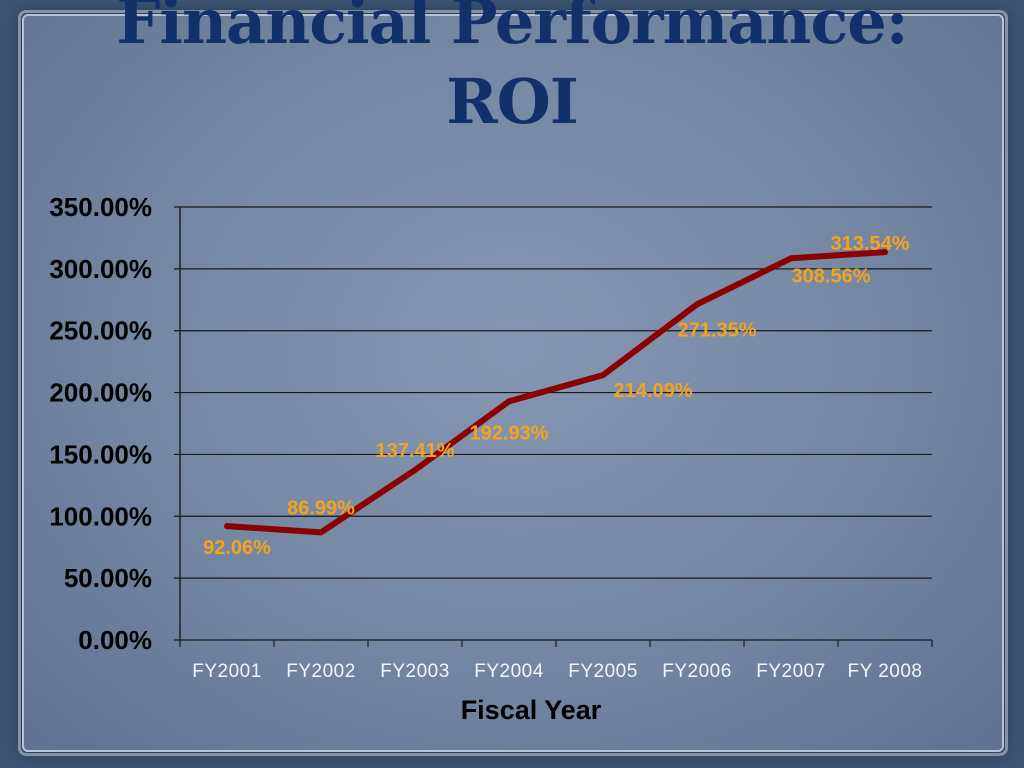 Image resolution: width=1024 pixels, height=768 pixels. Describe the element at coordinates (415, 451) in the screenshot. I see `data-label: 137.41%` at that location.